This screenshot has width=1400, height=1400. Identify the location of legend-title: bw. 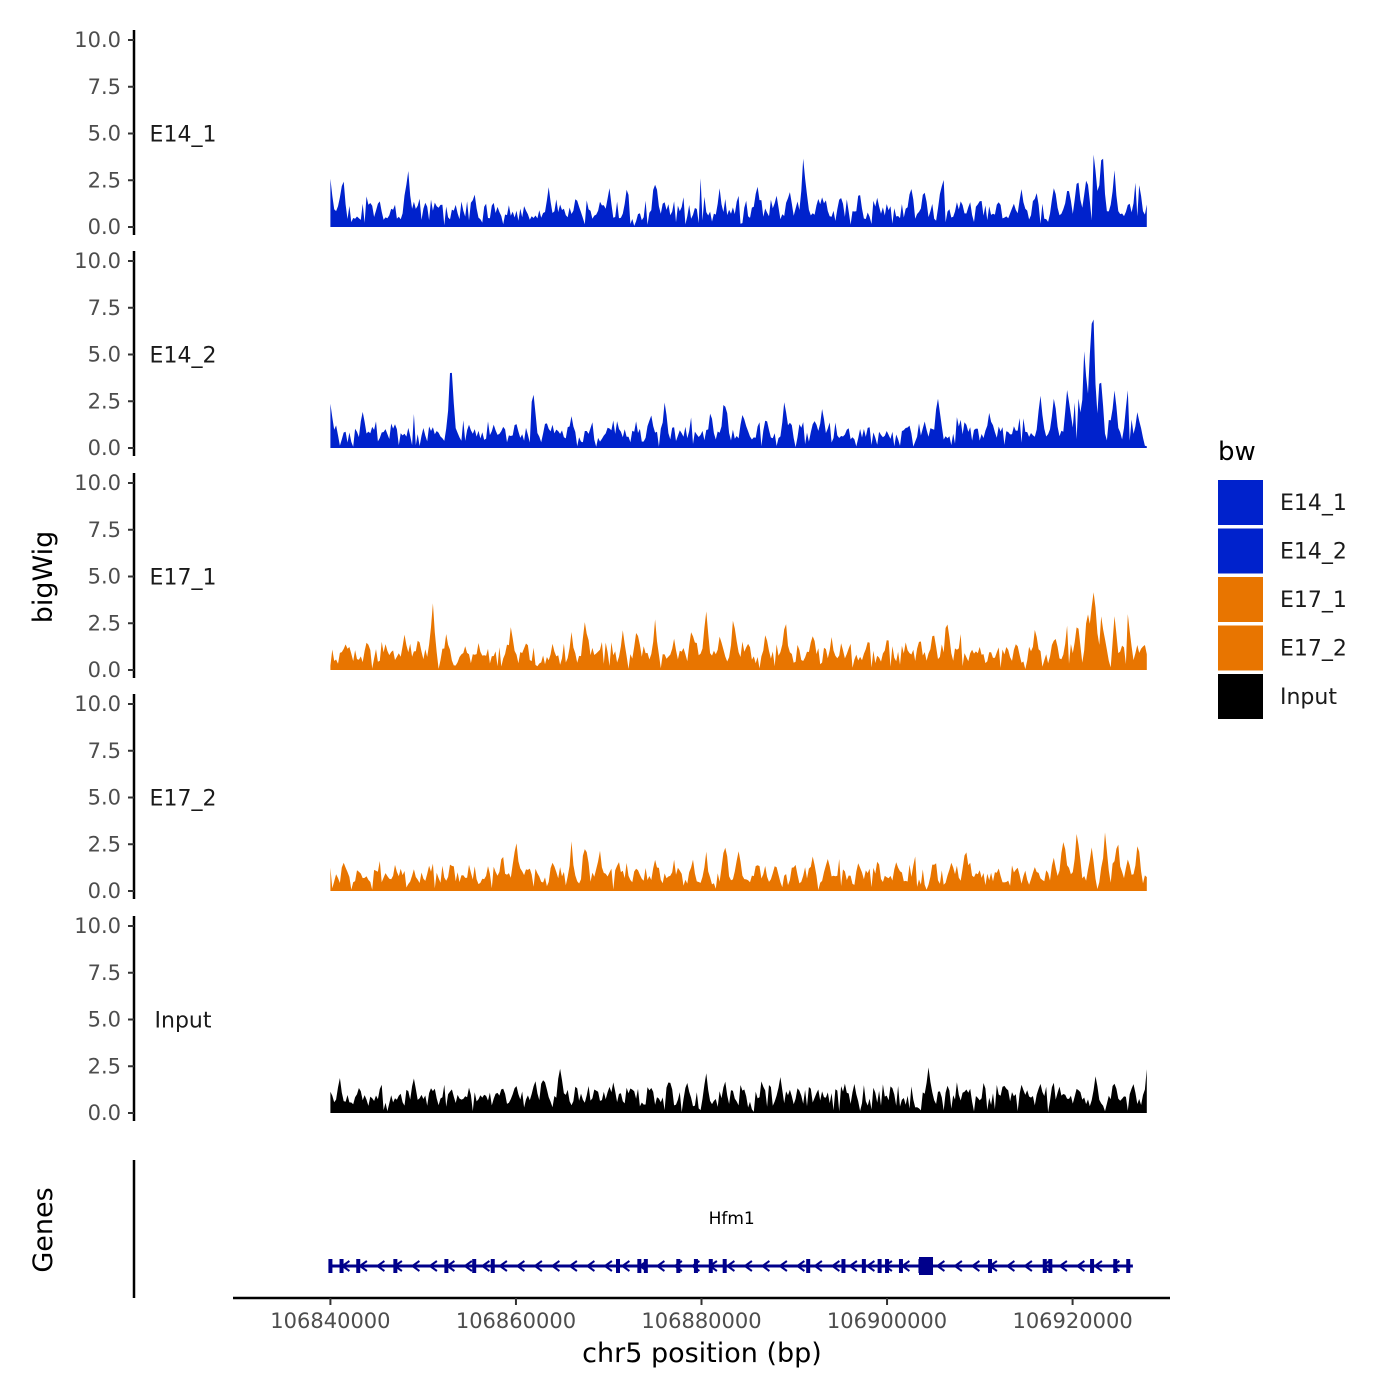
(1237, 452).